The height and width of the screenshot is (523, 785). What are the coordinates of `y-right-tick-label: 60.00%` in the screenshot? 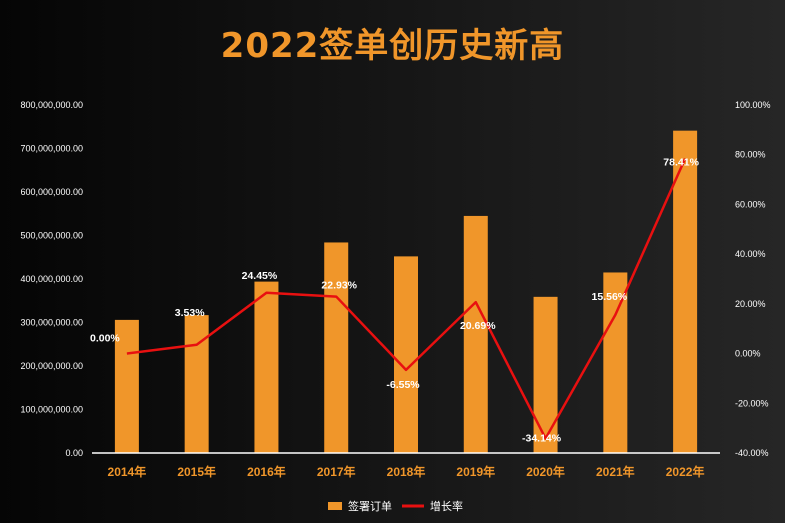 It's located at (750, 204).